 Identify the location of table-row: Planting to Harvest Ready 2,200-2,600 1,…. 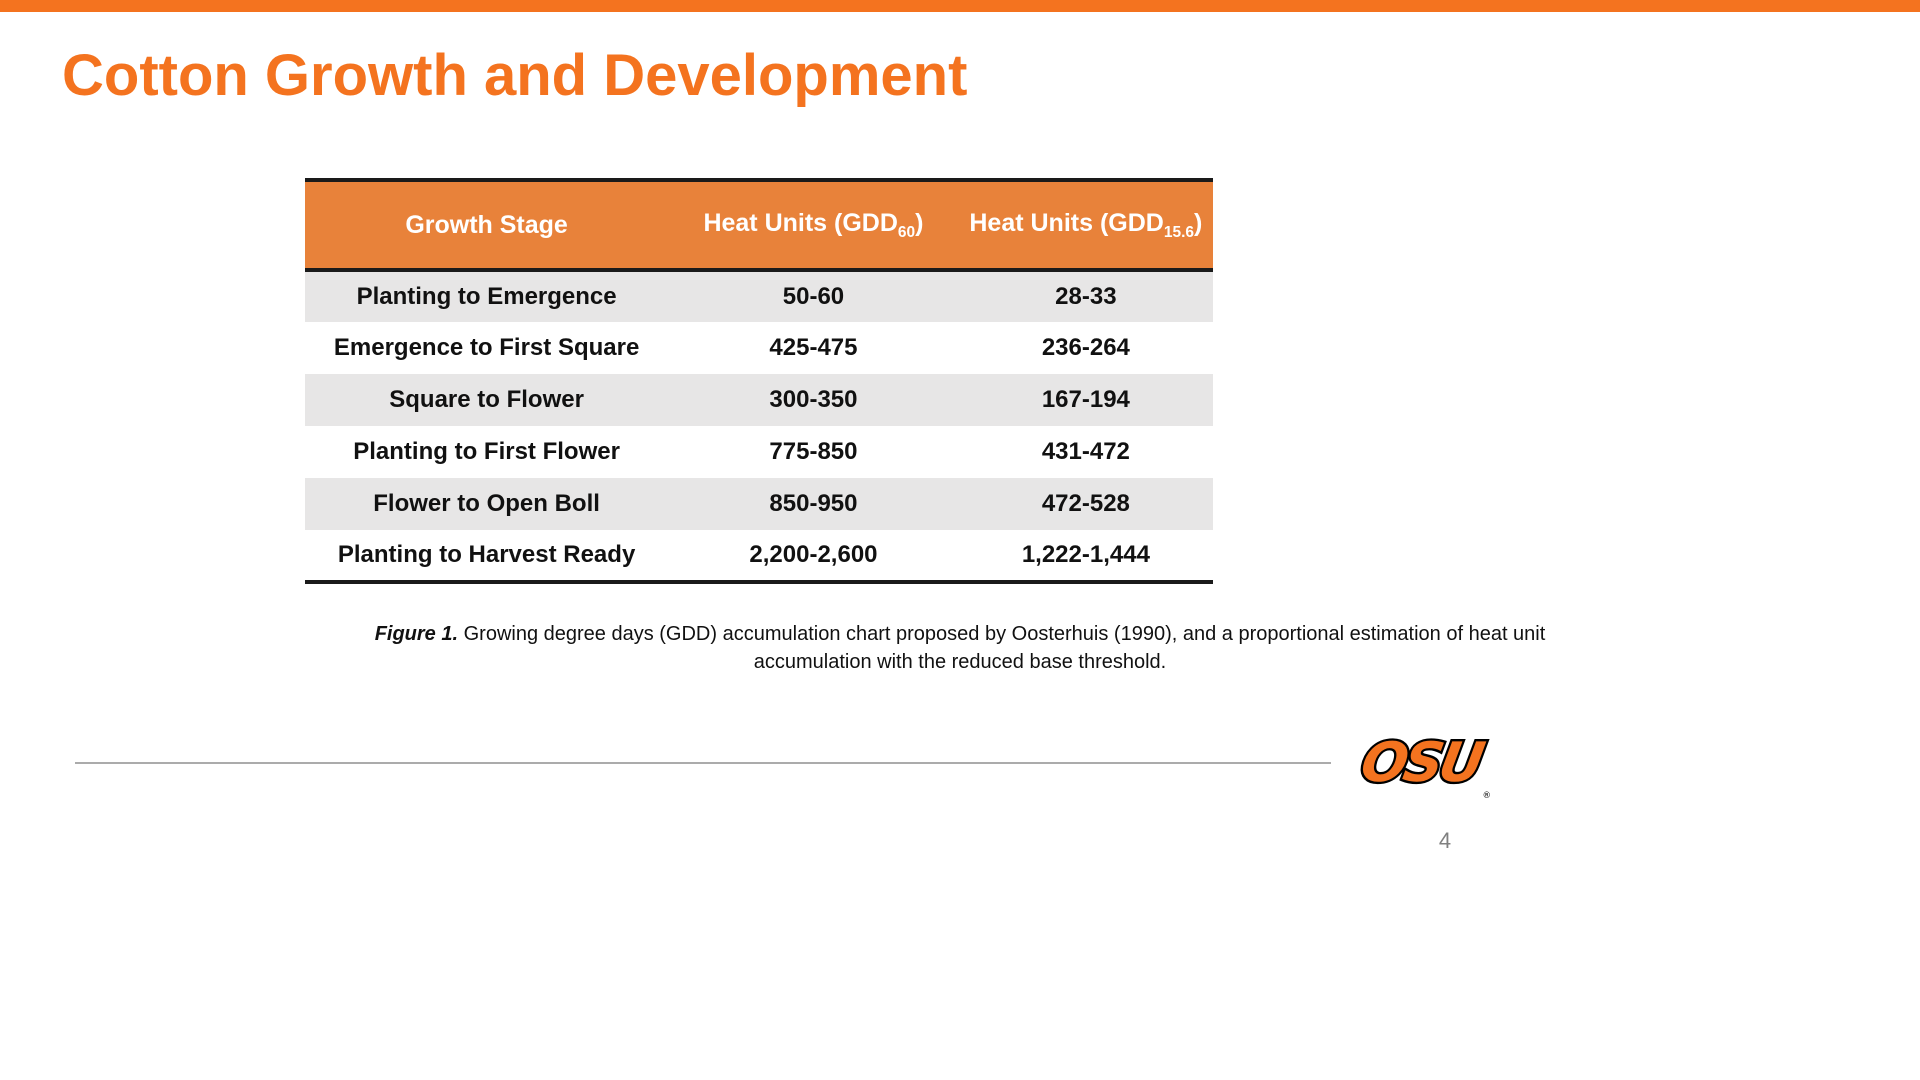
(759, 556).